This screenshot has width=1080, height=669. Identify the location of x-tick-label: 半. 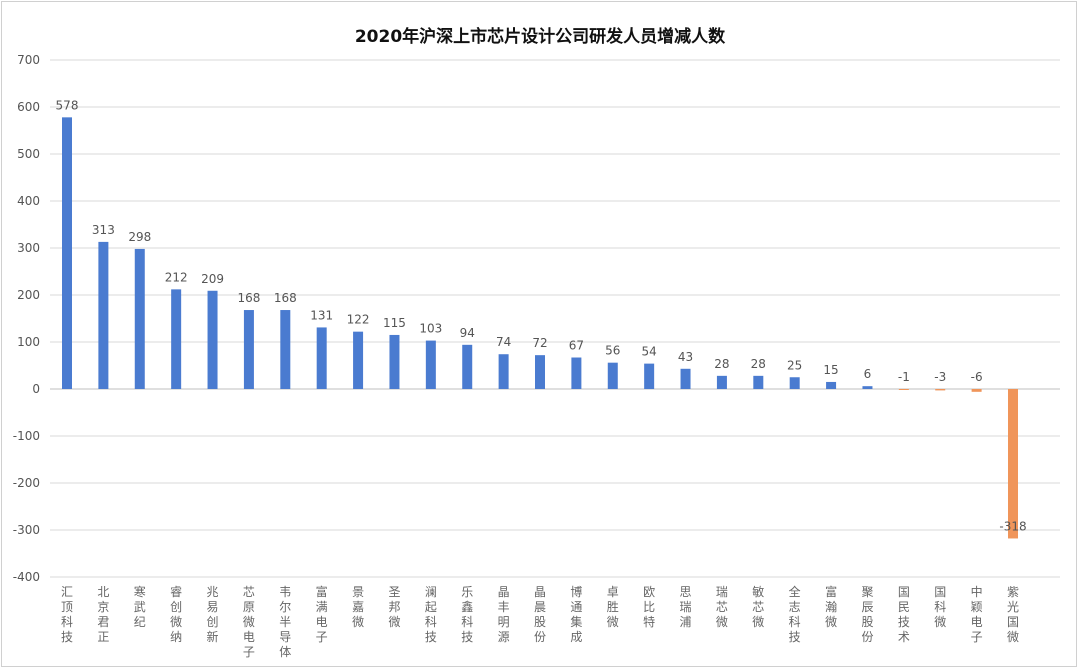
(285, 622).